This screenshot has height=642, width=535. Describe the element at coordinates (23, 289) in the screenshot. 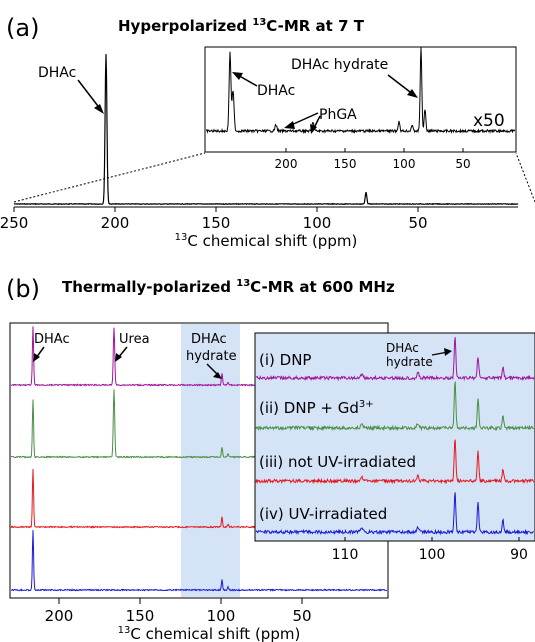

I see `panel-b-label: (b)` at that location.